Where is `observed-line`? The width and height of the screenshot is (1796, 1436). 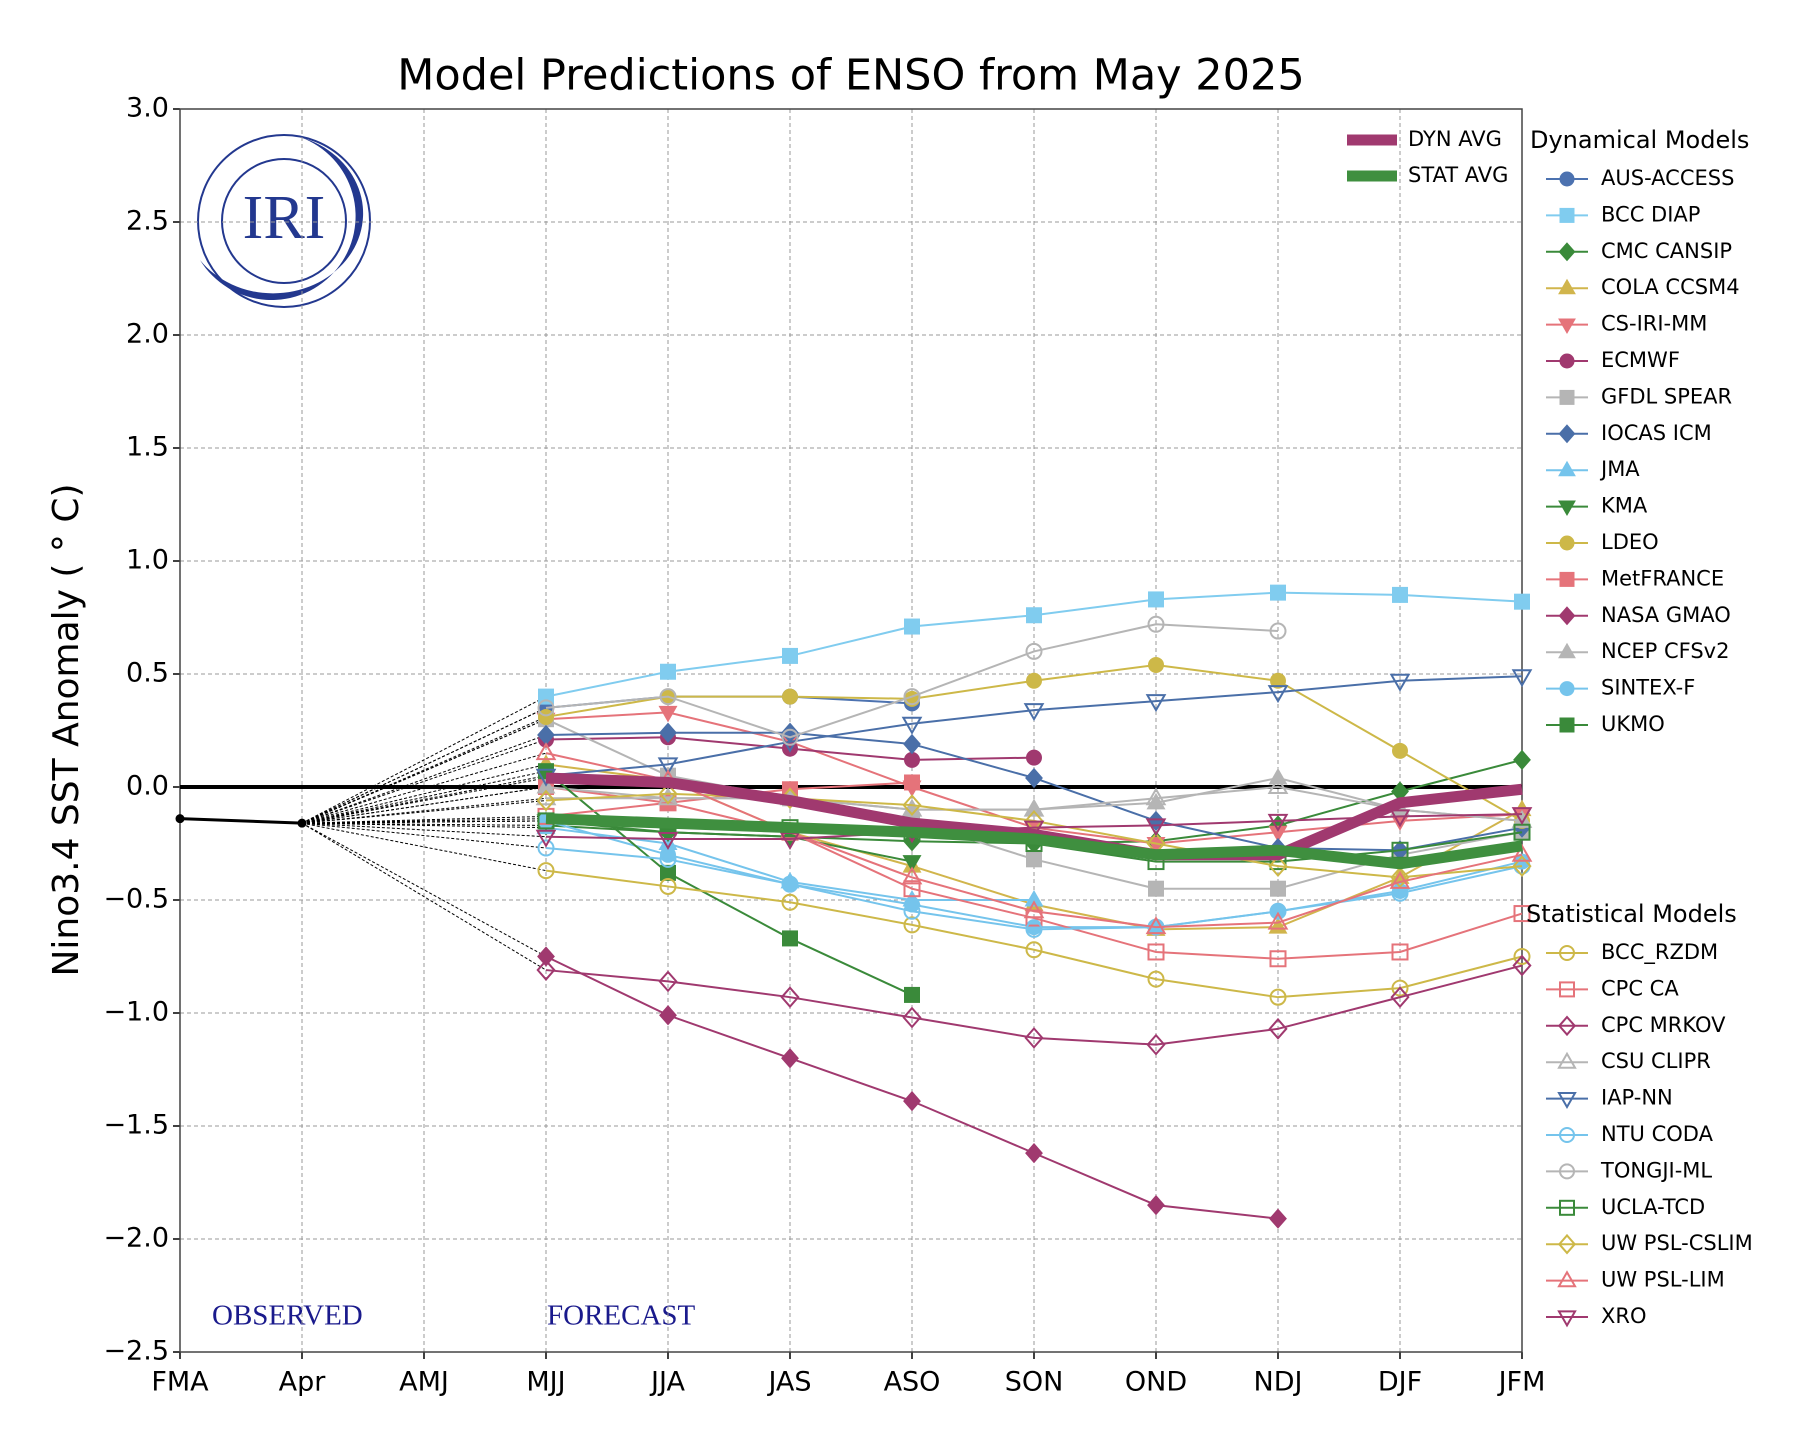
observed-line is located at coordinates (241, 821).